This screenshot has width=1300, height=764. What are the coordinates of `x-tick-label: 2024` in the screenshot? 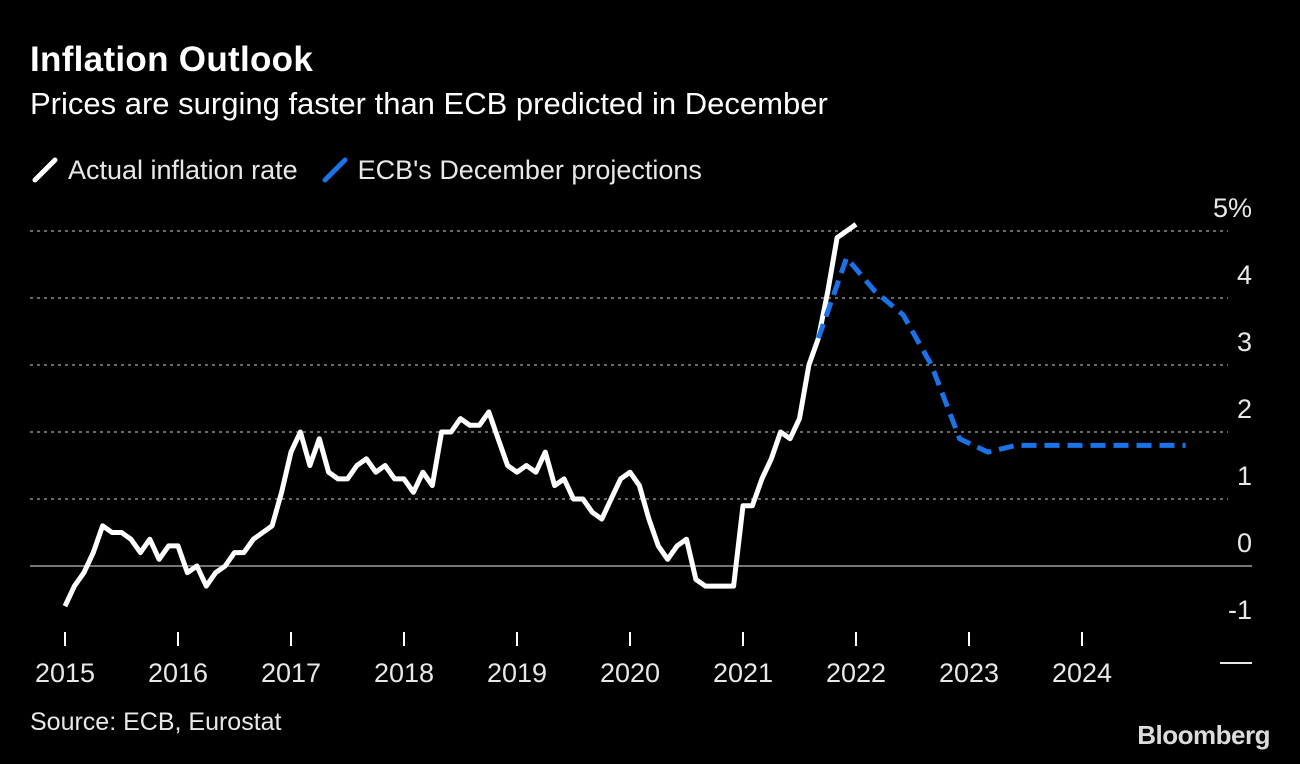 It's located at (1082, 673).